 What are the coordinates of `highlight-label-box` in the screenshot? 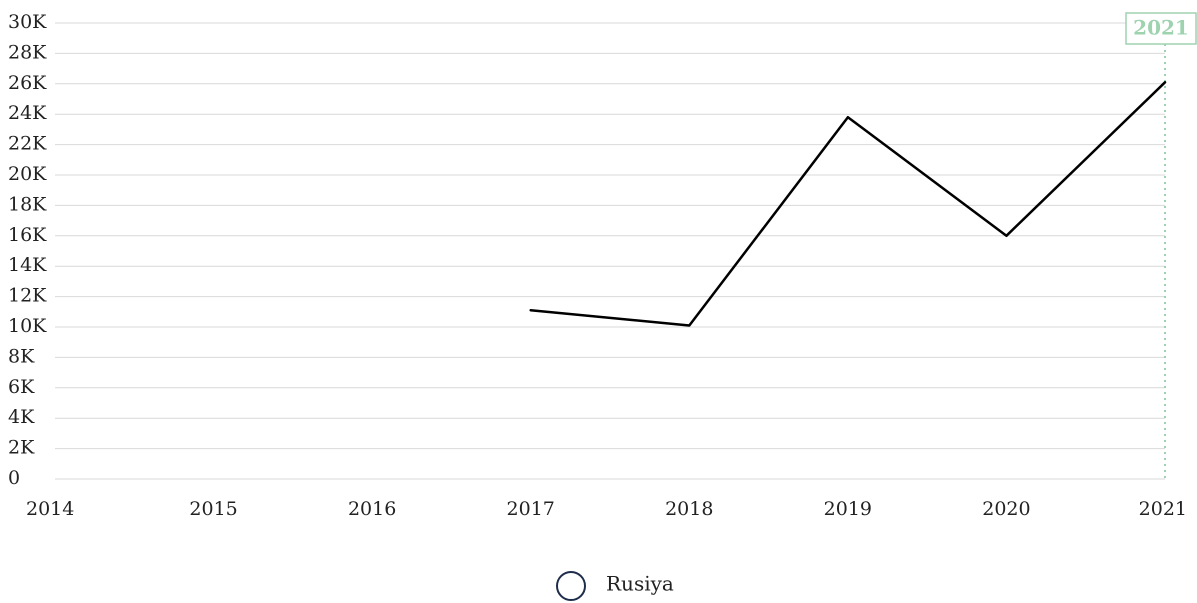 It's located at (1161, 28).